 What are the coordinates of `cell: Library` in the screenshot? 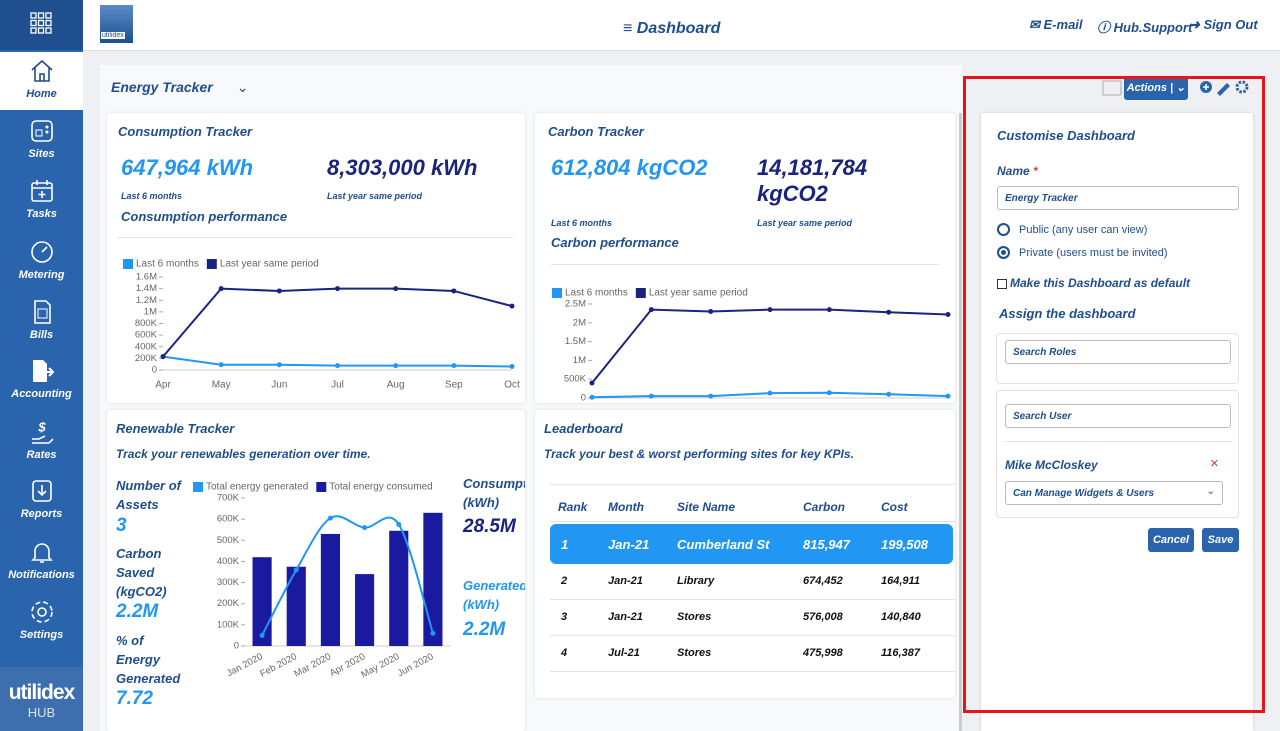 It's located at (696, 581).